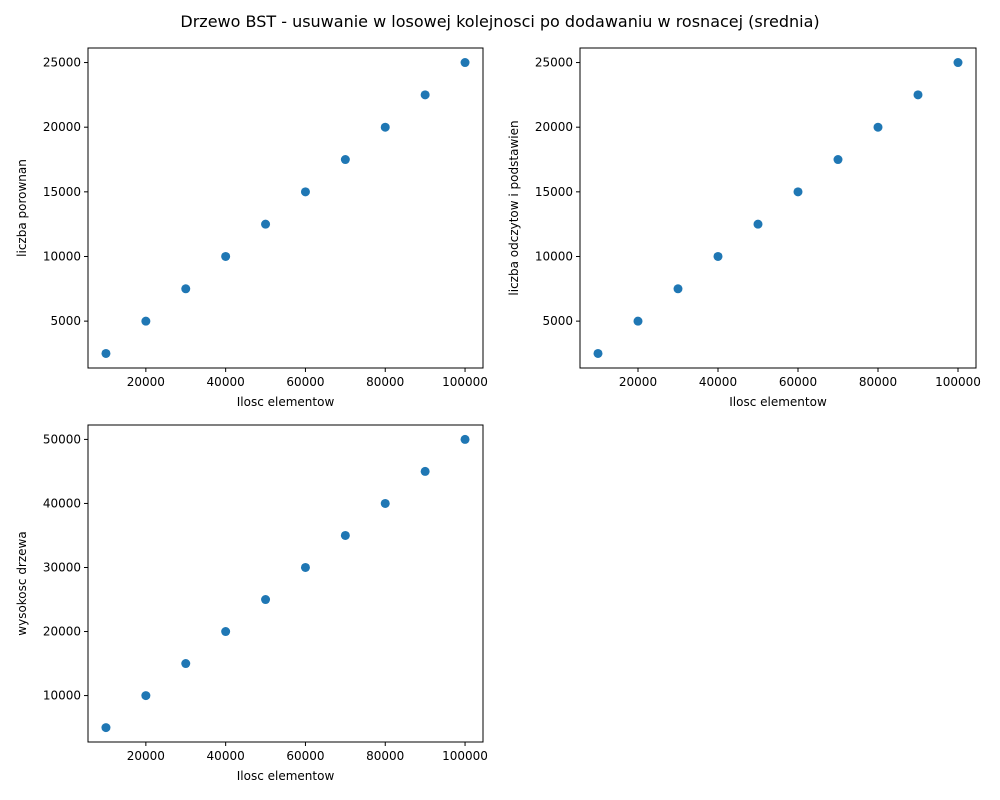  Describe the element at coordinates (22, 208) in the screenshot. I see `y-axis-label: liczba porownan` at that location.